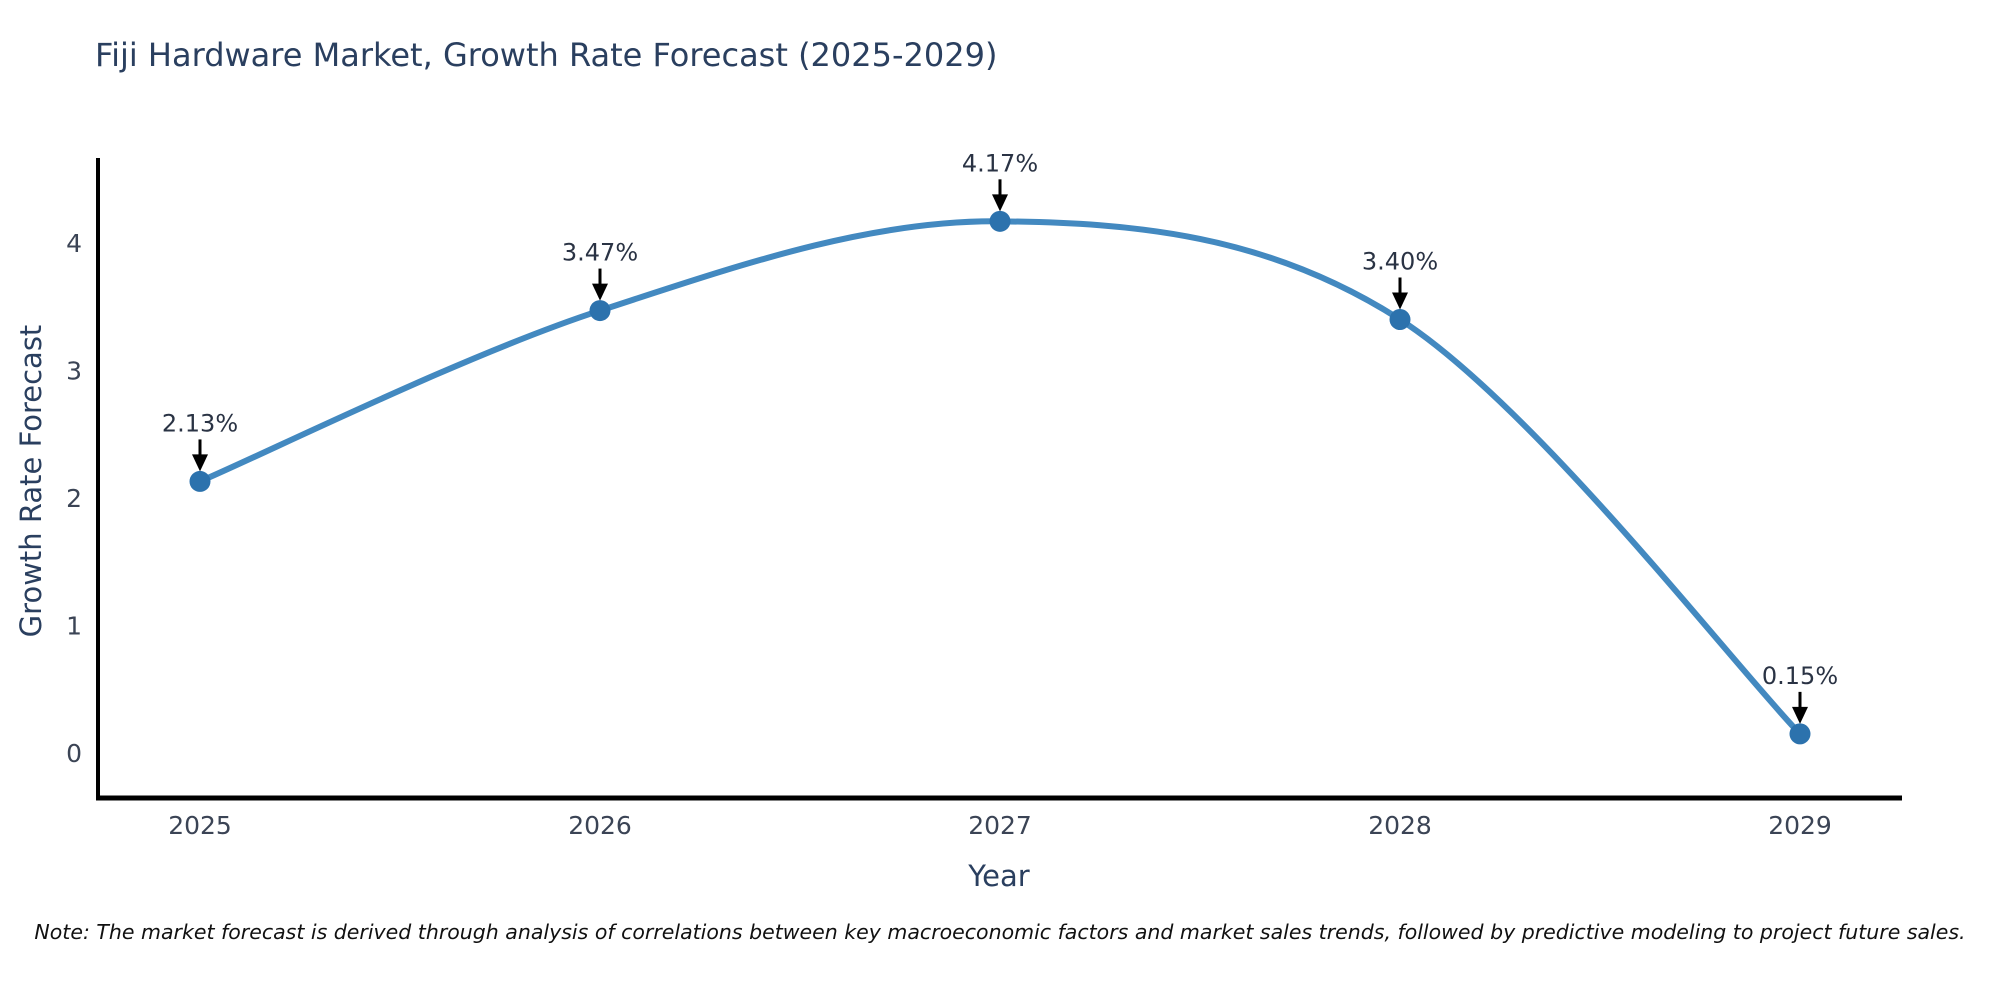 This screenshot has height=1000, width=2000. I want to click on y-tick-label: 2, so click(74, 498).